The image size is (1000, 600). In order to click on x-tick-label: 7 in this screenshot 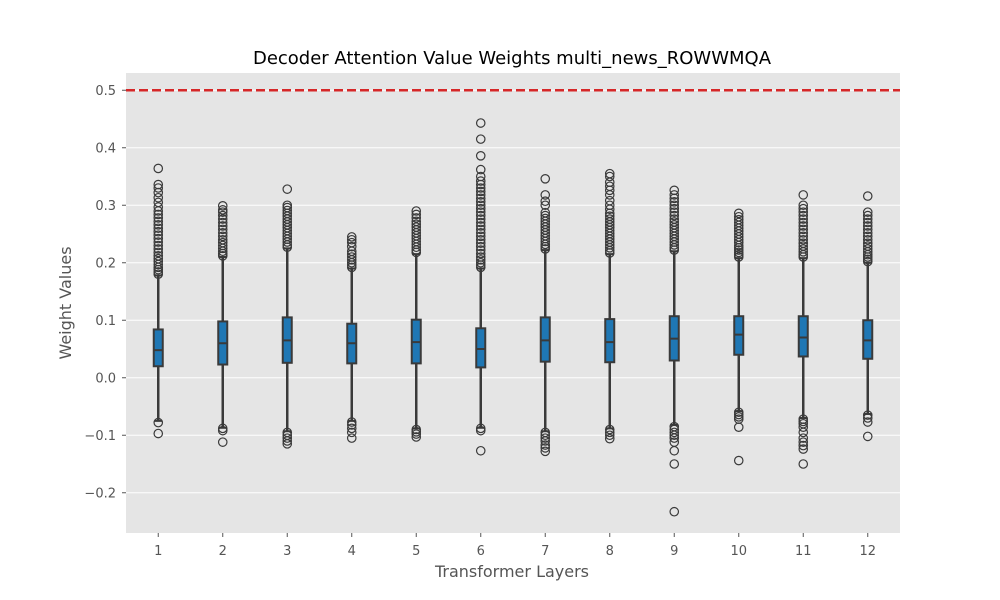, I will do `click(545, 551)`.